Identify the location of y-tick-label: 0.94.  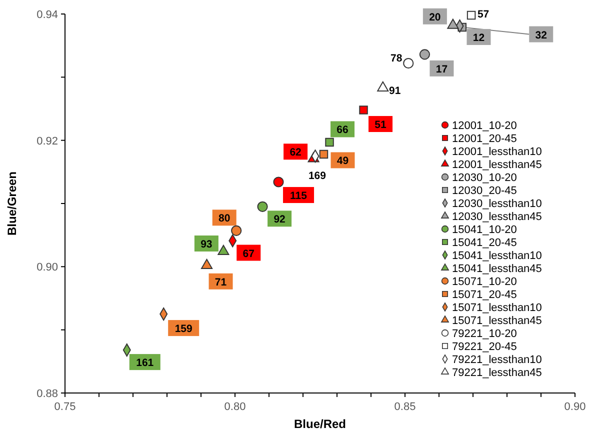
(47, 15).